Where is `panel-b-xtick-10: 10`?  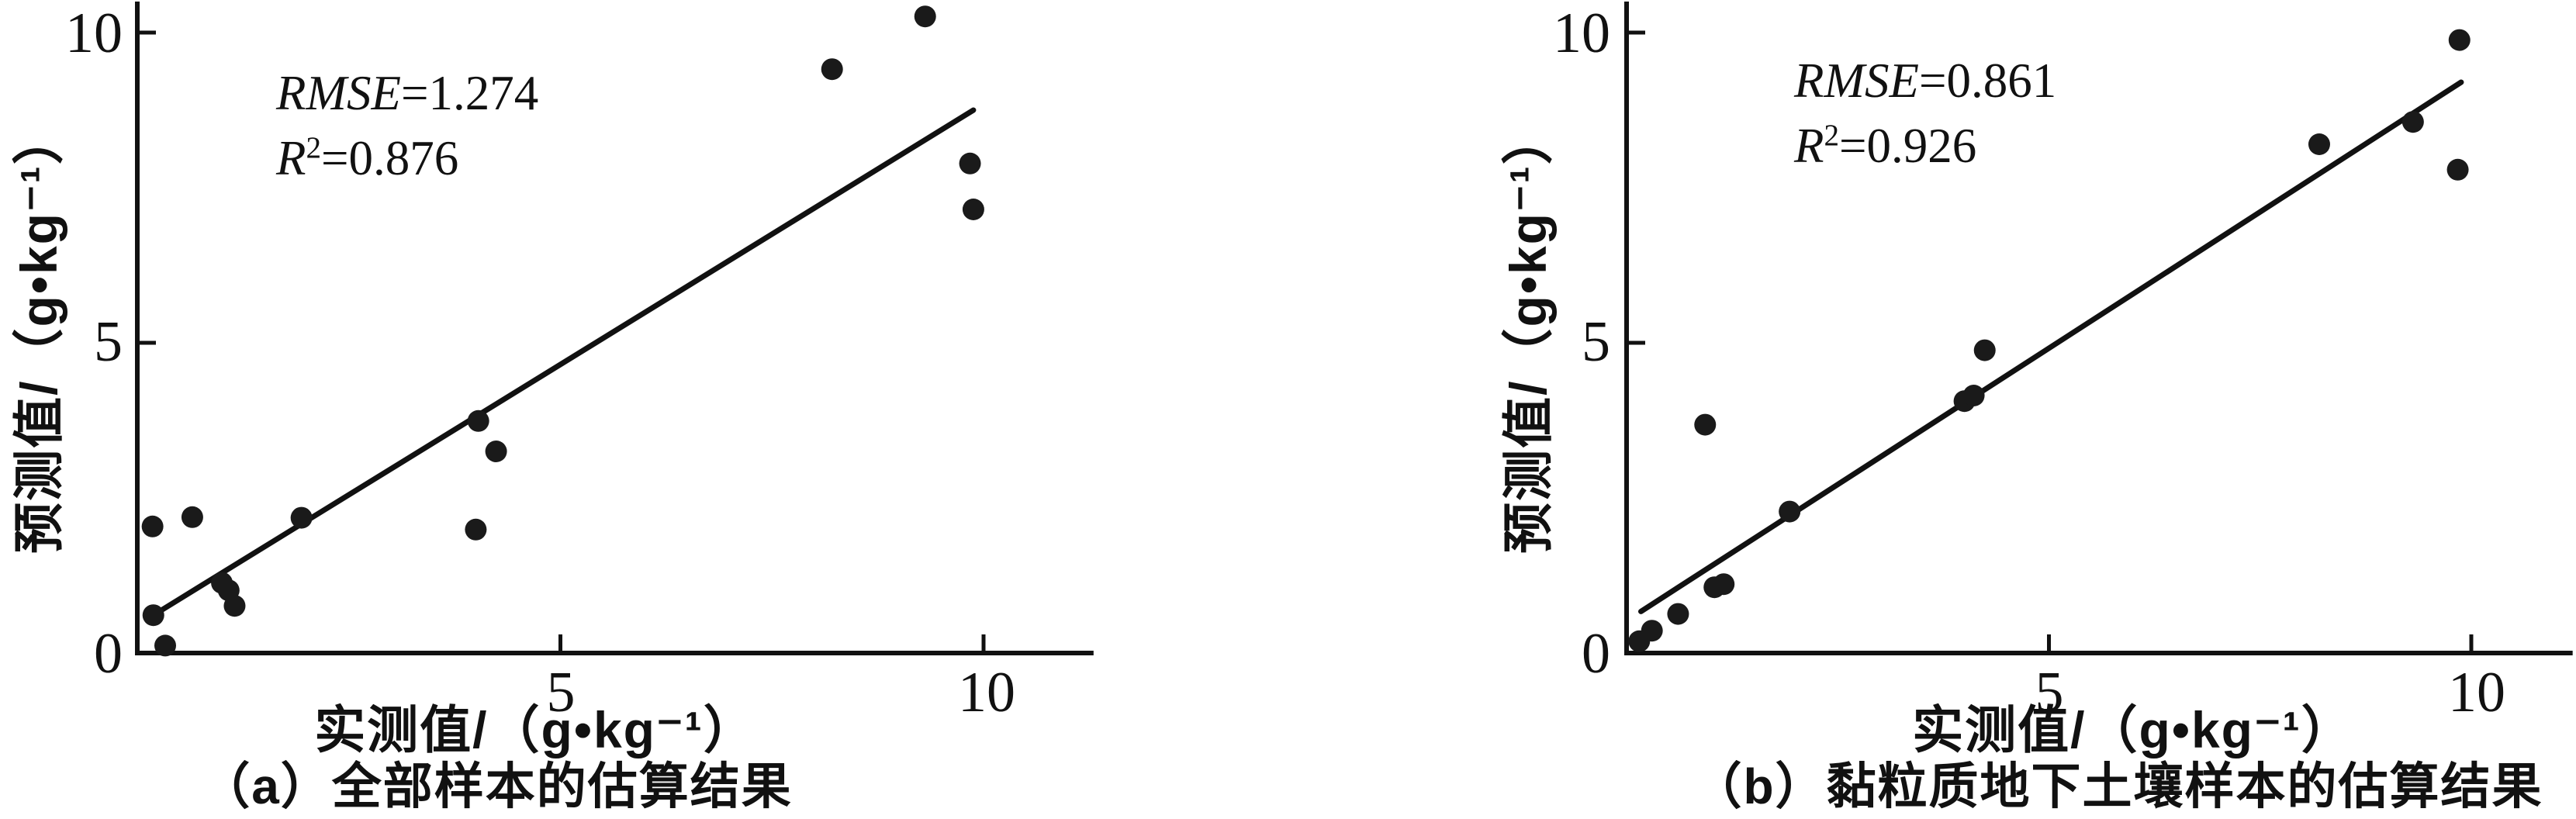
panel-b-xtick-10: 10 is located at coordinates (2476, 692).